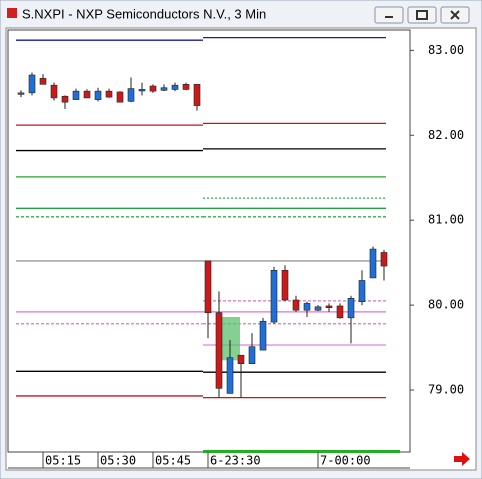  Describe the element at coordinates (235, 461) in the screenshot. I see `x-tick-label: 6-23:30` at that location.